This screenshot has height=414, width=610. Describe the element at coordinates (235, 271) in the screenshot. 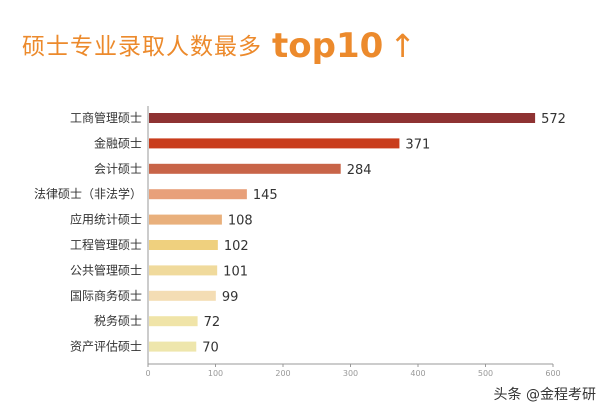

I see `data-label: 101` at that location.